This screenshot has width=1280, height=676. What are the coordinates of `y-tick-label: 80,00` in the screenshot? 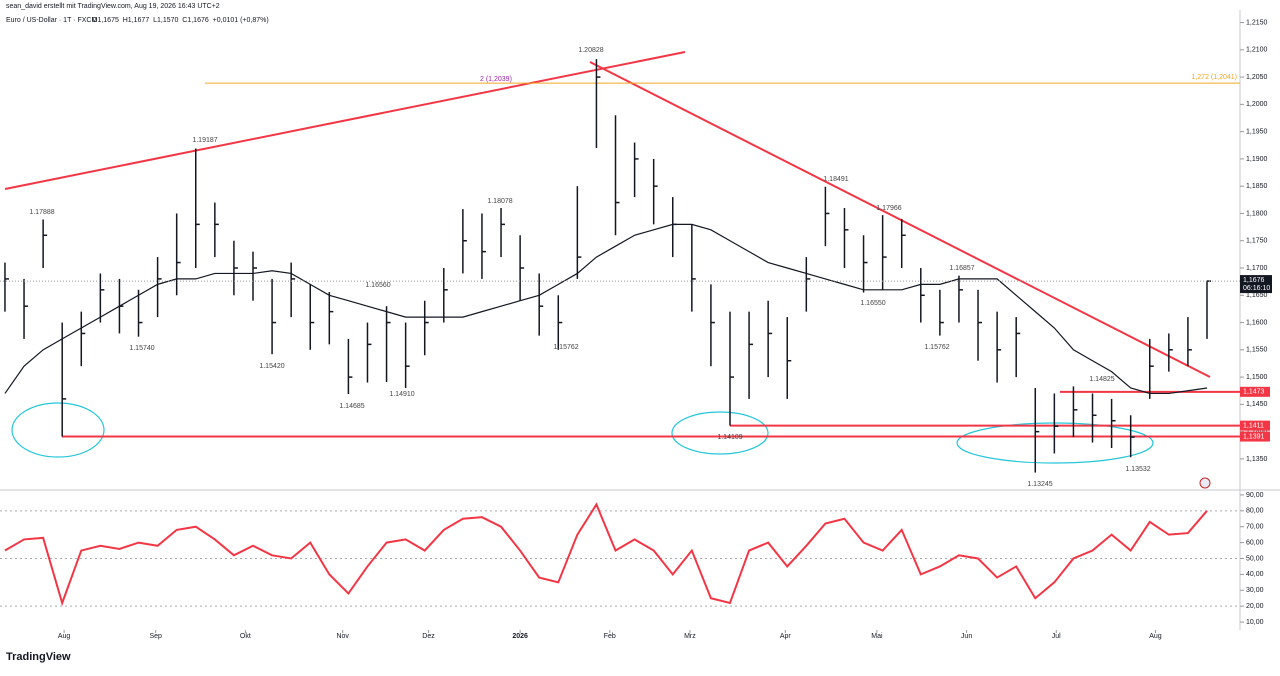 It's located at (1255, 511).